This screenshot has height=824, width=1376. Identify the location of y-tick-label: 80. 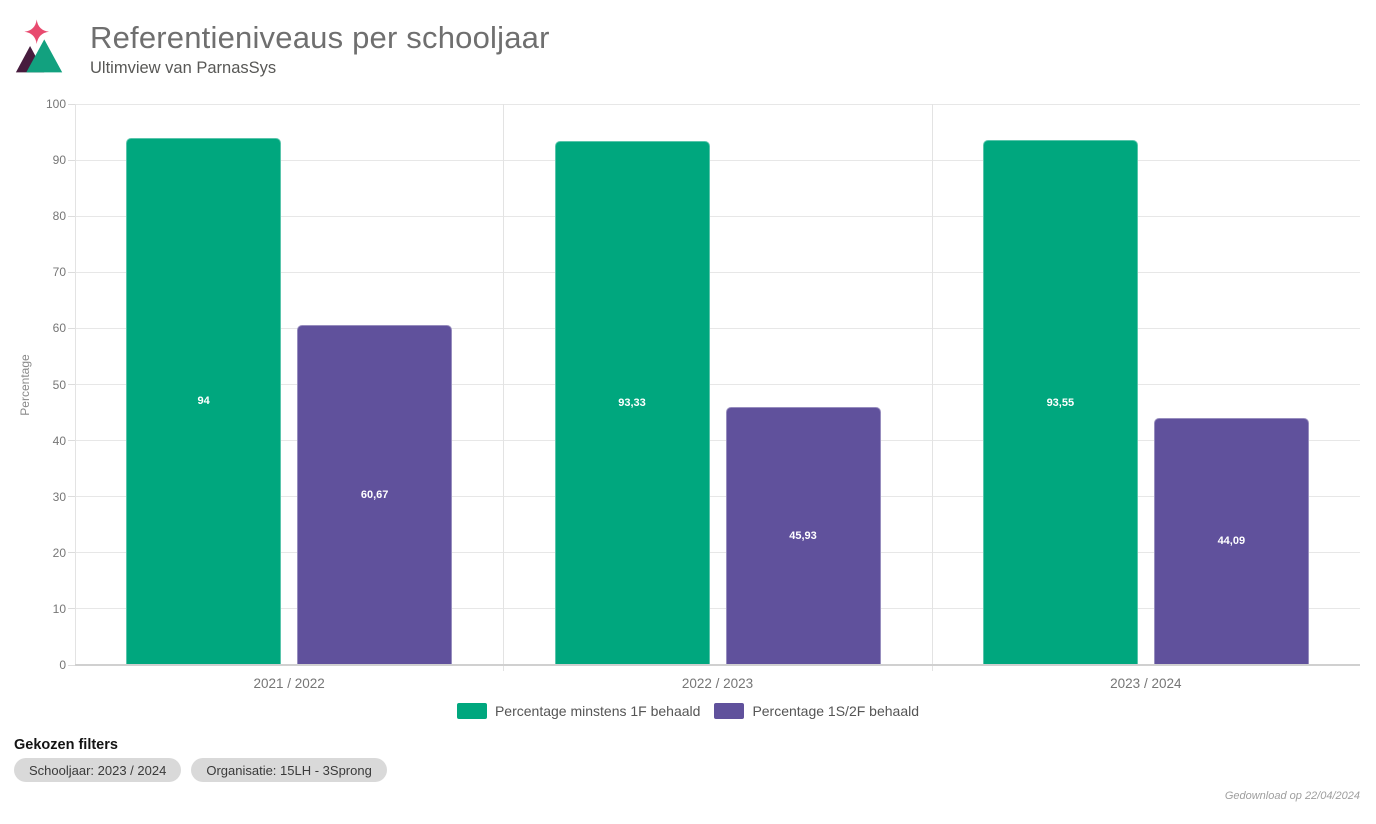
(59, 216).